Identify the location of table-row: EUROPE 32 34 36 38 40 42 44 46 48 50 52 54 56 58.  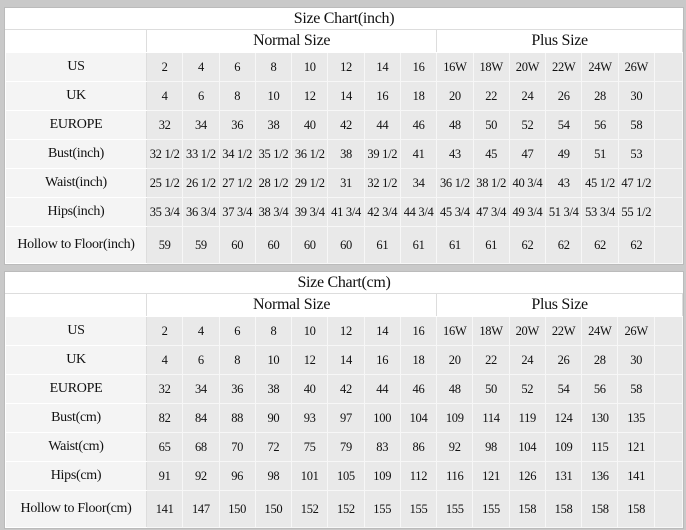
(344, 125).